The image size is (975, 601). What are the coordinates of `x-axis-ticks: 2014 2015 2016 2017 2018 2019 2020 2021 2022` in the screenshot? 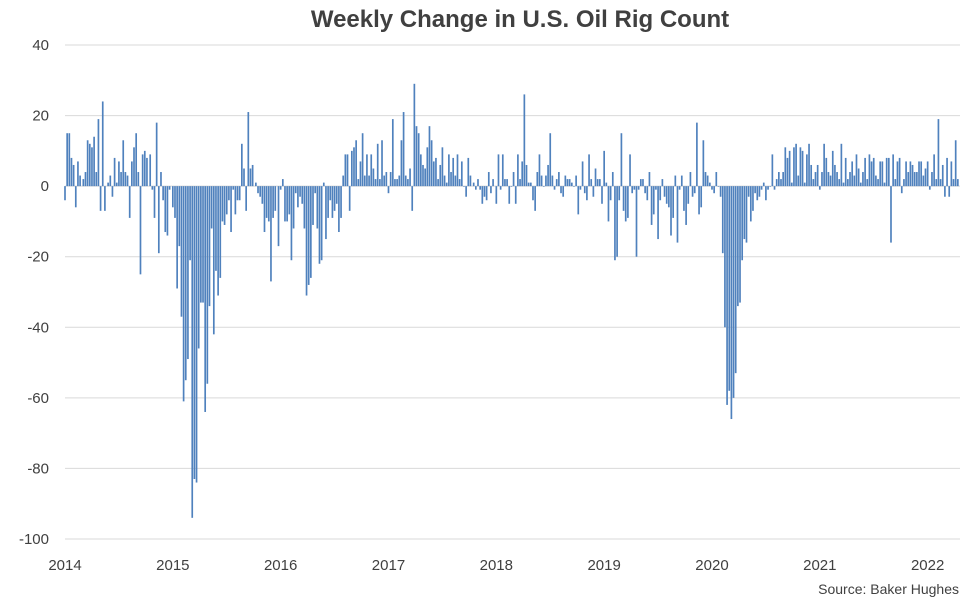 It's located at (496, 565).